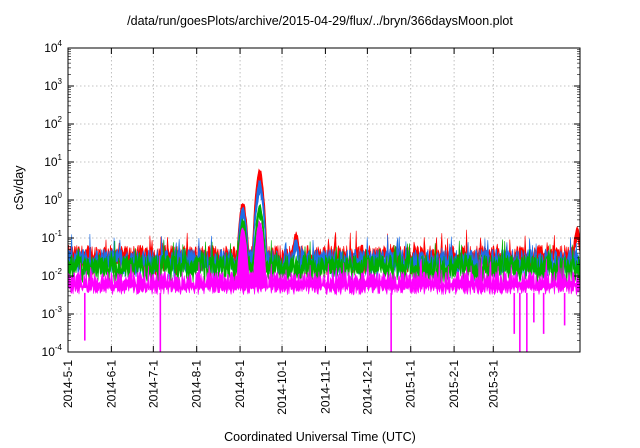  Describe the element at coordinates (153, 384) in the screenshot. I see `x-tick-label: 2014-7-1` at that location.